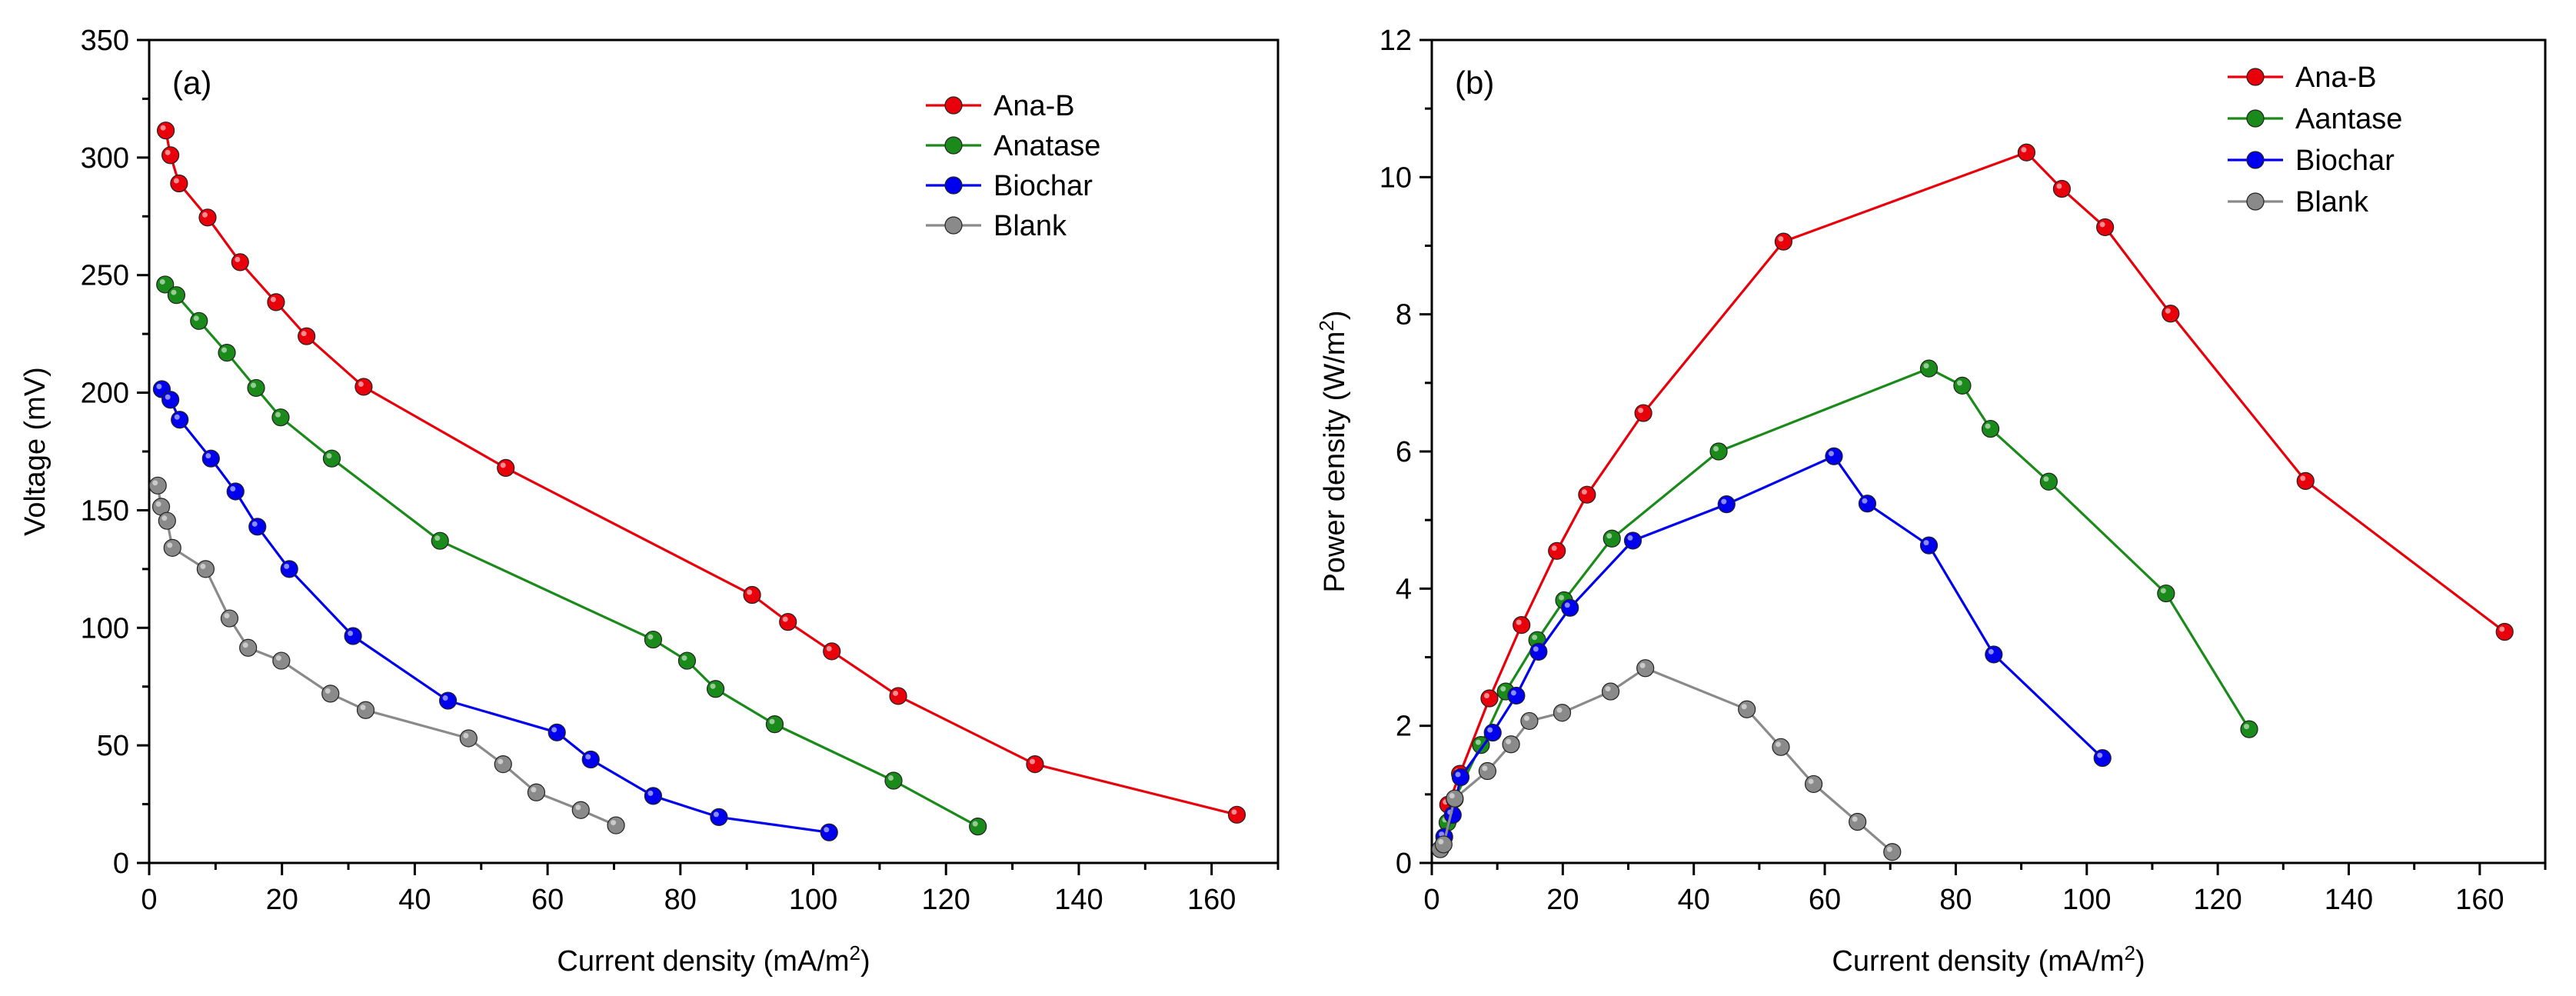 The height and width of the screenshot is (996, 2576). What do you see at coordinates (1078, 900) in the screenshot?
I see `x-tick-label: 140` at bounding box center [1078, 900].